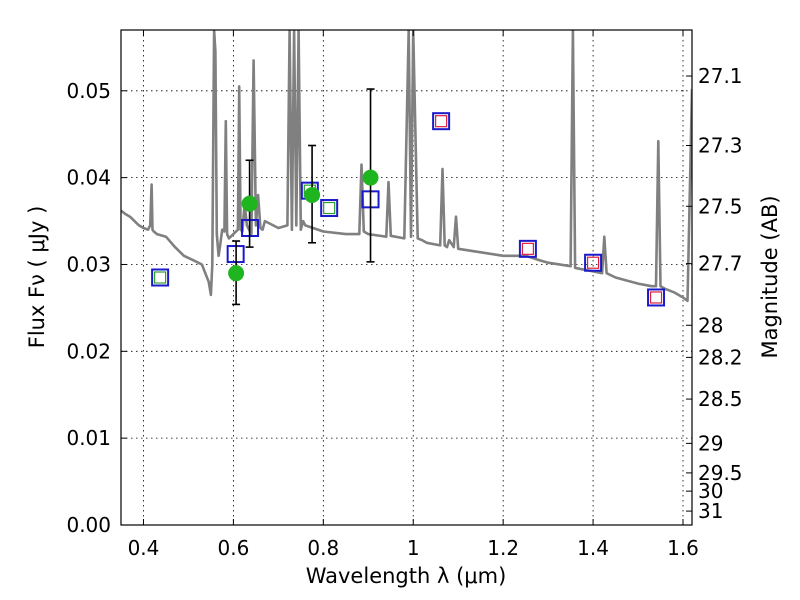 The width and height of the screenshot is (800, 600). What do you see at coordinates (88, 438) in the screenshot?
I see `y-tick-label: 0.01` at bounding box center [88, 438].